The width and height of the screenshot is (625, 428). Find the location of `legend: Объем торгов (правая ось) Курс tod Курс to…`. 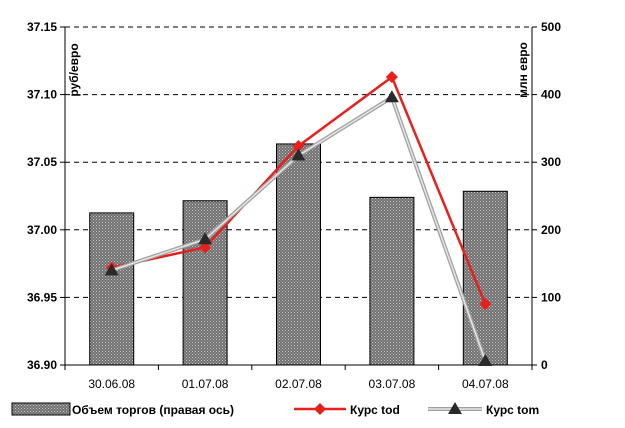

legend: Объем торгов (правая ось) Курс tod Курс to… is located at coordinates (275, 409).